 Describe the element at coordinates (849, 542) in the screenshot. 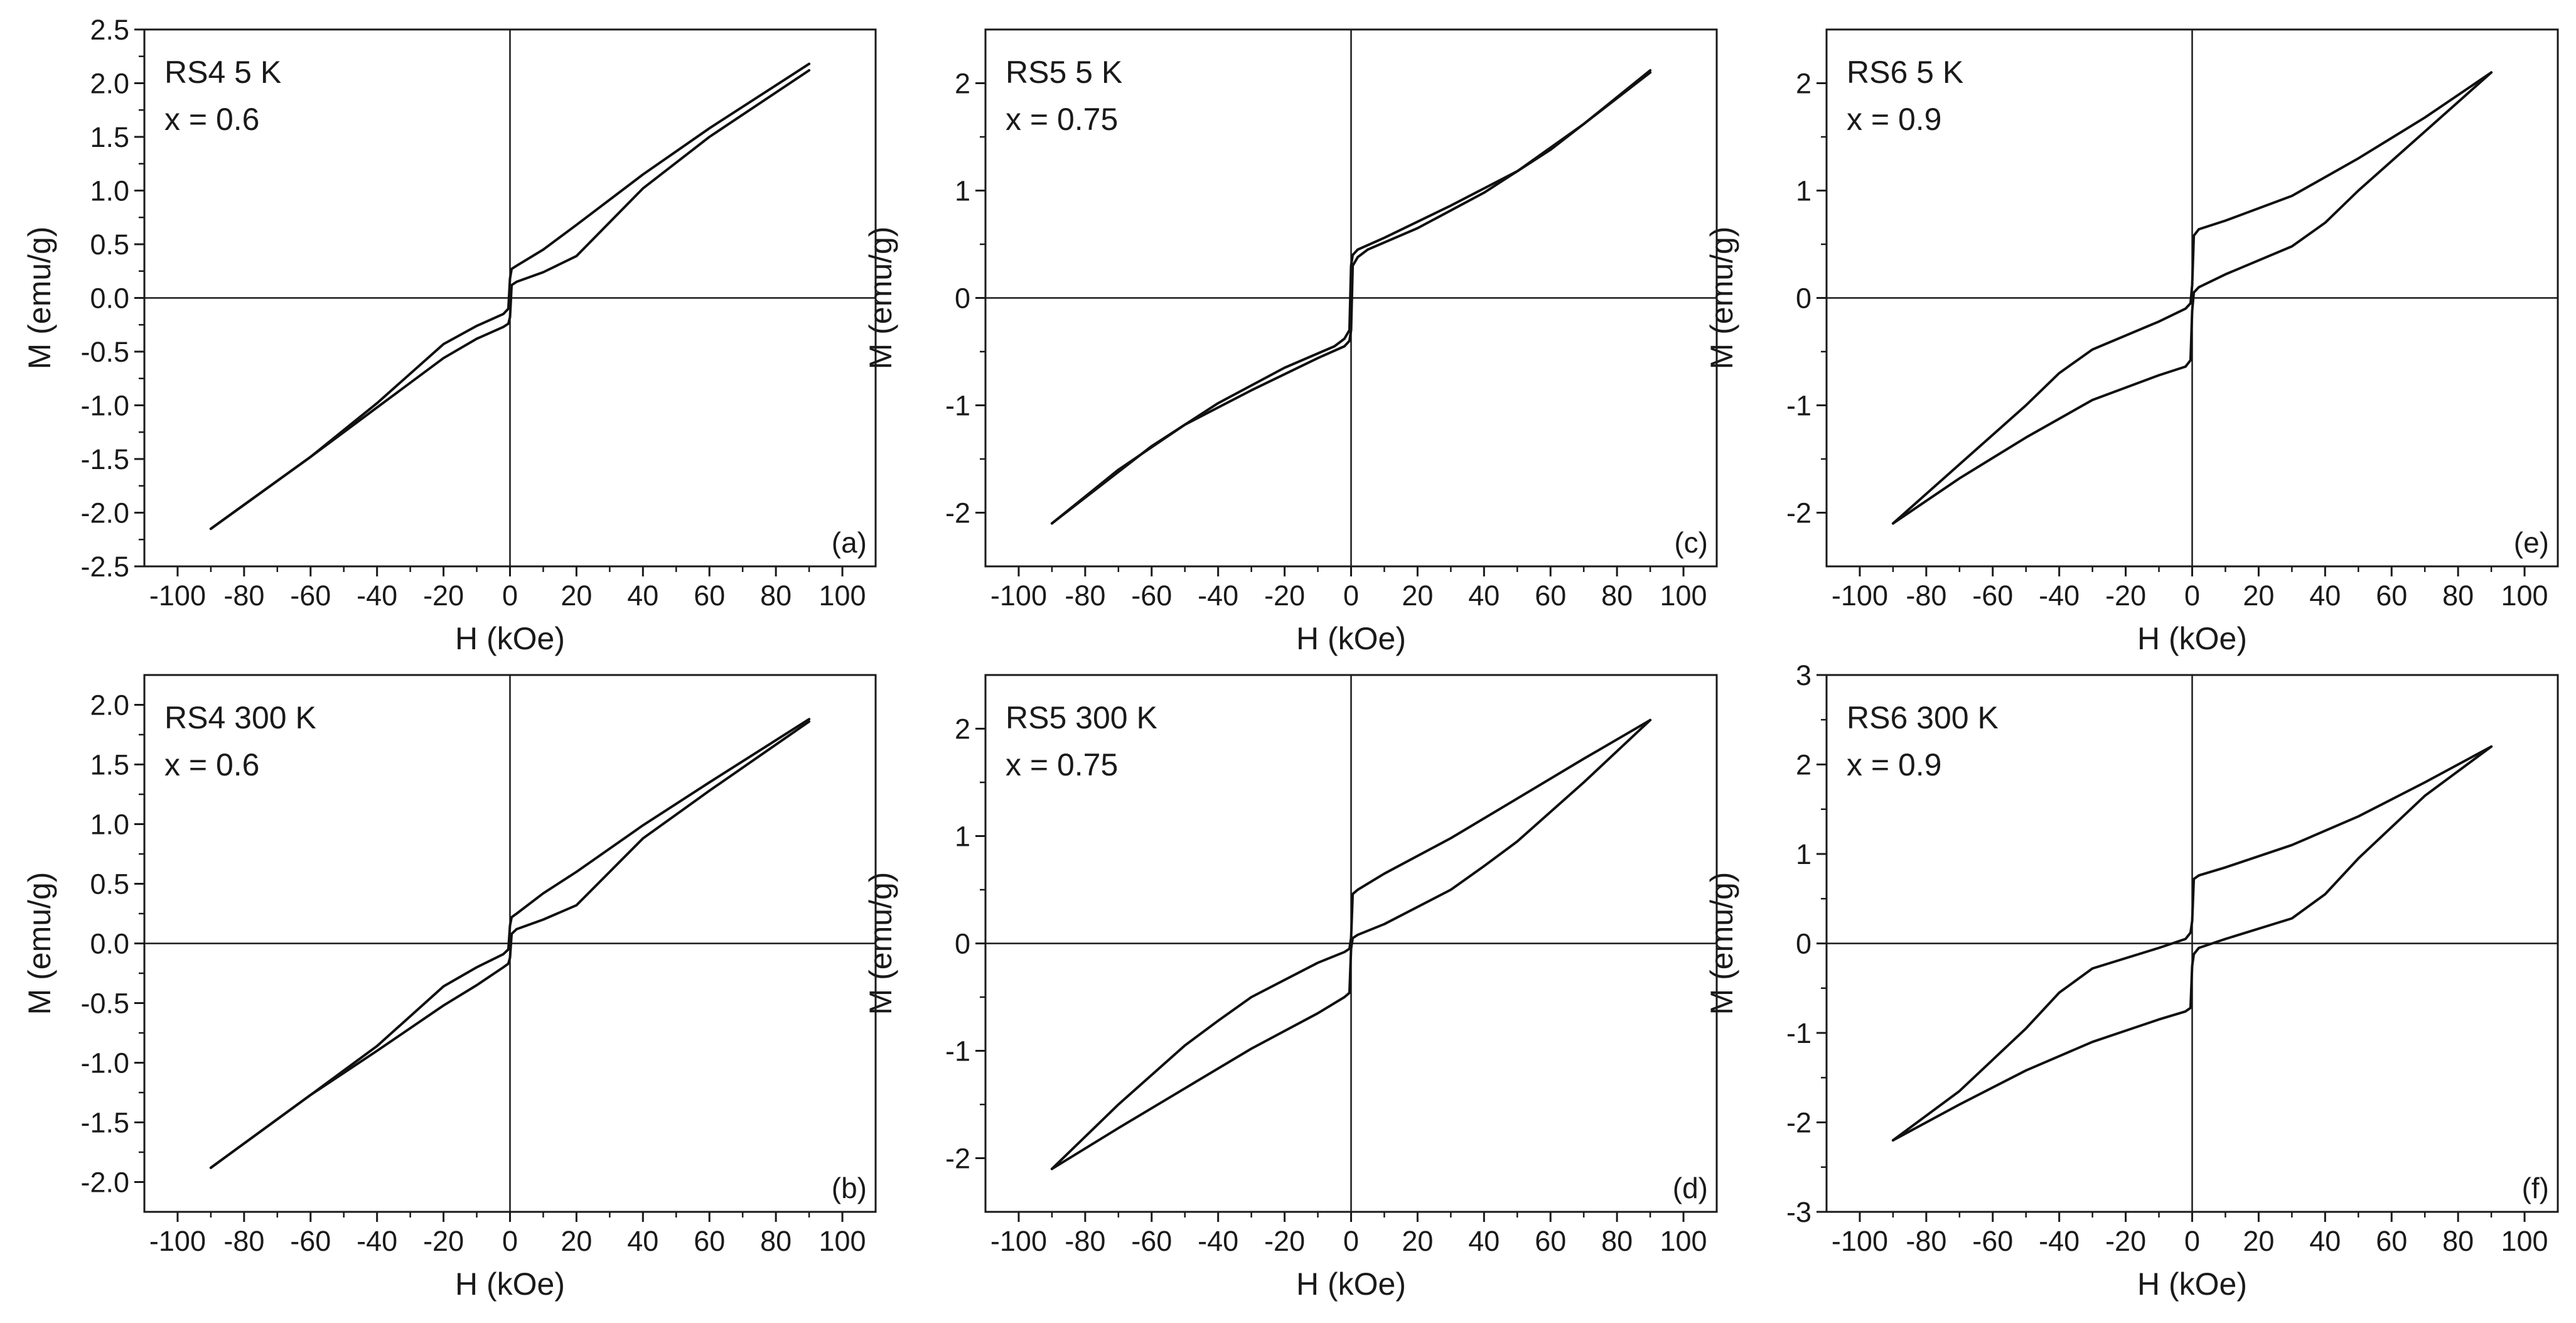

I see `panel-label: (a)` at that location.